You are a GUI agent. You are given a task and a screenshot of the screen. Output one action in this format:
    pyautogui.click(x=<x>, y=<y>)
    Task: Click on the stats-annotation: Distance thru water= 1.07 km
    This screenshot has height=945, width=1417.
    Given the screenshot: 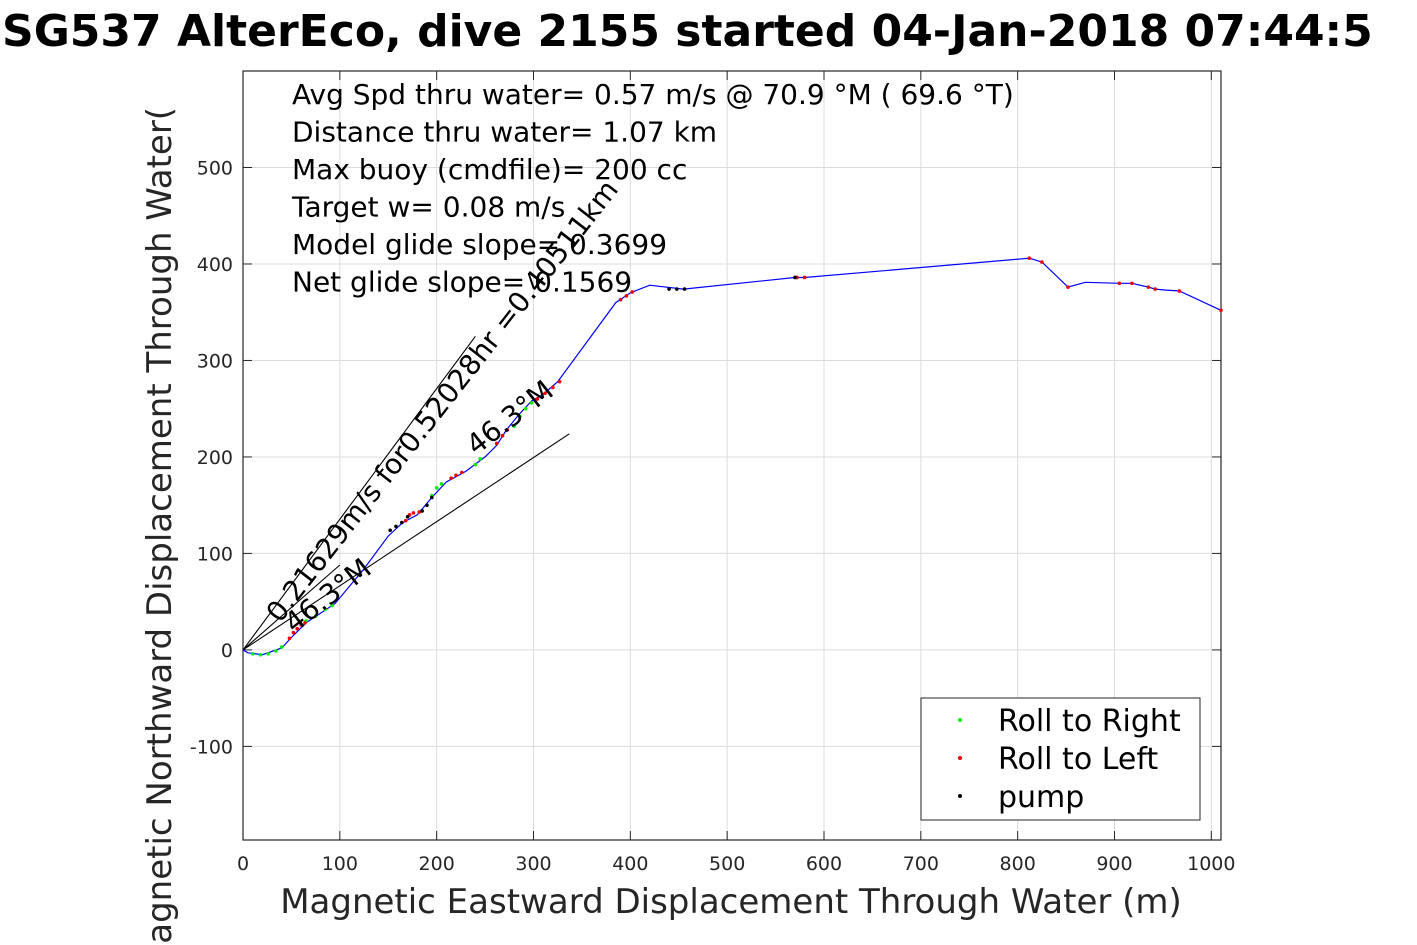 What is the action you would take?
    pyautogui.click(x=504, y=132)
    